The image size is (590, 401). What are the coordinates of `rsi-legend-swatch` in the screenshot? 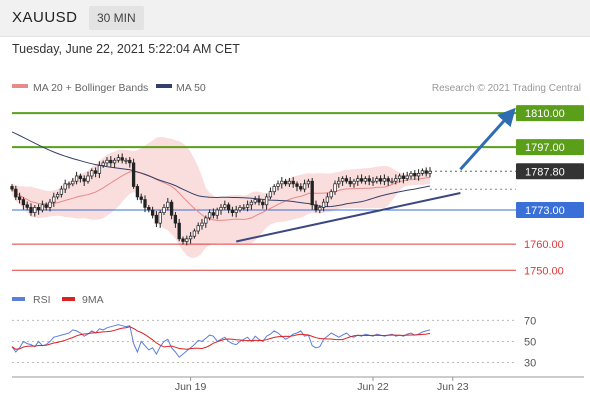 It's located at (18, 299).